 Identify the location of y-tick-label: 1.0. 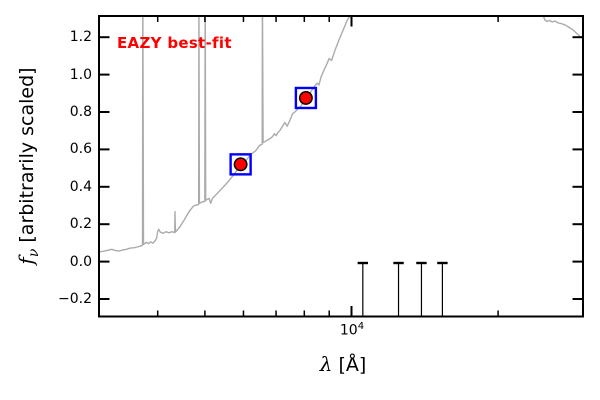
(80, 74).